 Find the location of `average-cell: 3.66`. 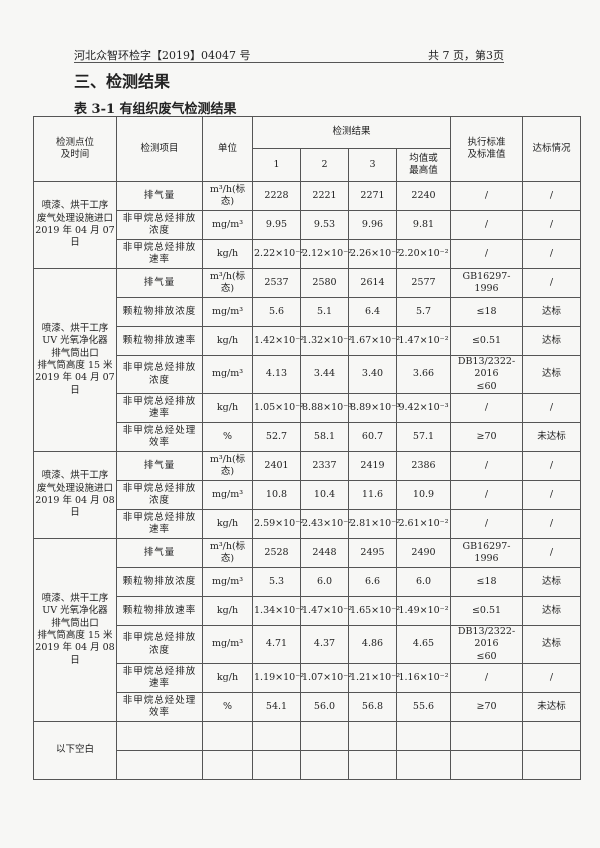

average-cell: 3.66 is located at coordinates (423, 374).